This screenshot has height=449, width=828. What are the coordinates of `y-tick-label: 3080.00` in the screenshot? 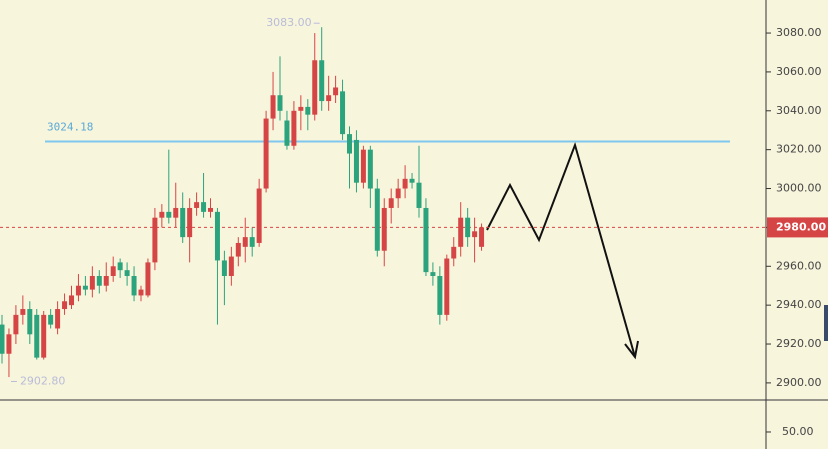 It's located at (799, 32).